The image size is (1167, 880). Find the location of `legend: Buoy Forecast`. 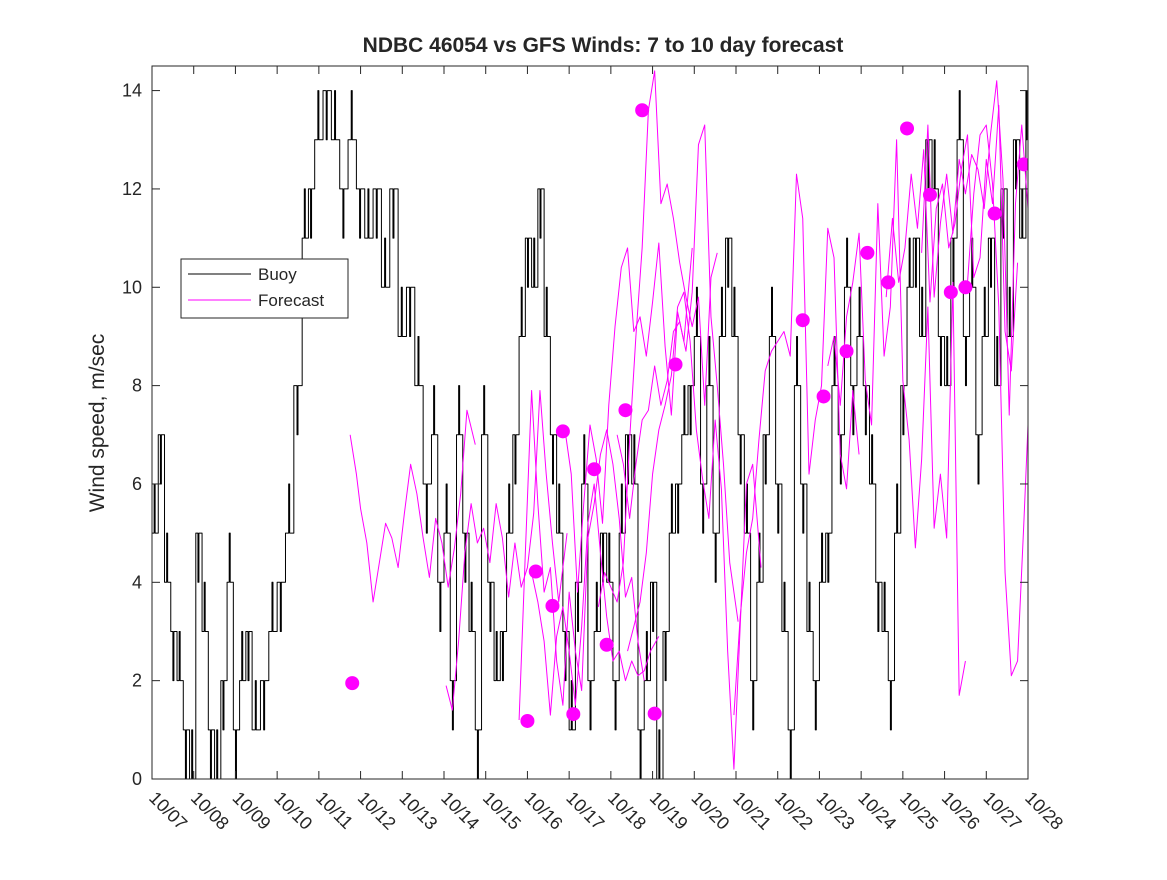

legend: Buoy Forecast is located at coordinates (264, 288).